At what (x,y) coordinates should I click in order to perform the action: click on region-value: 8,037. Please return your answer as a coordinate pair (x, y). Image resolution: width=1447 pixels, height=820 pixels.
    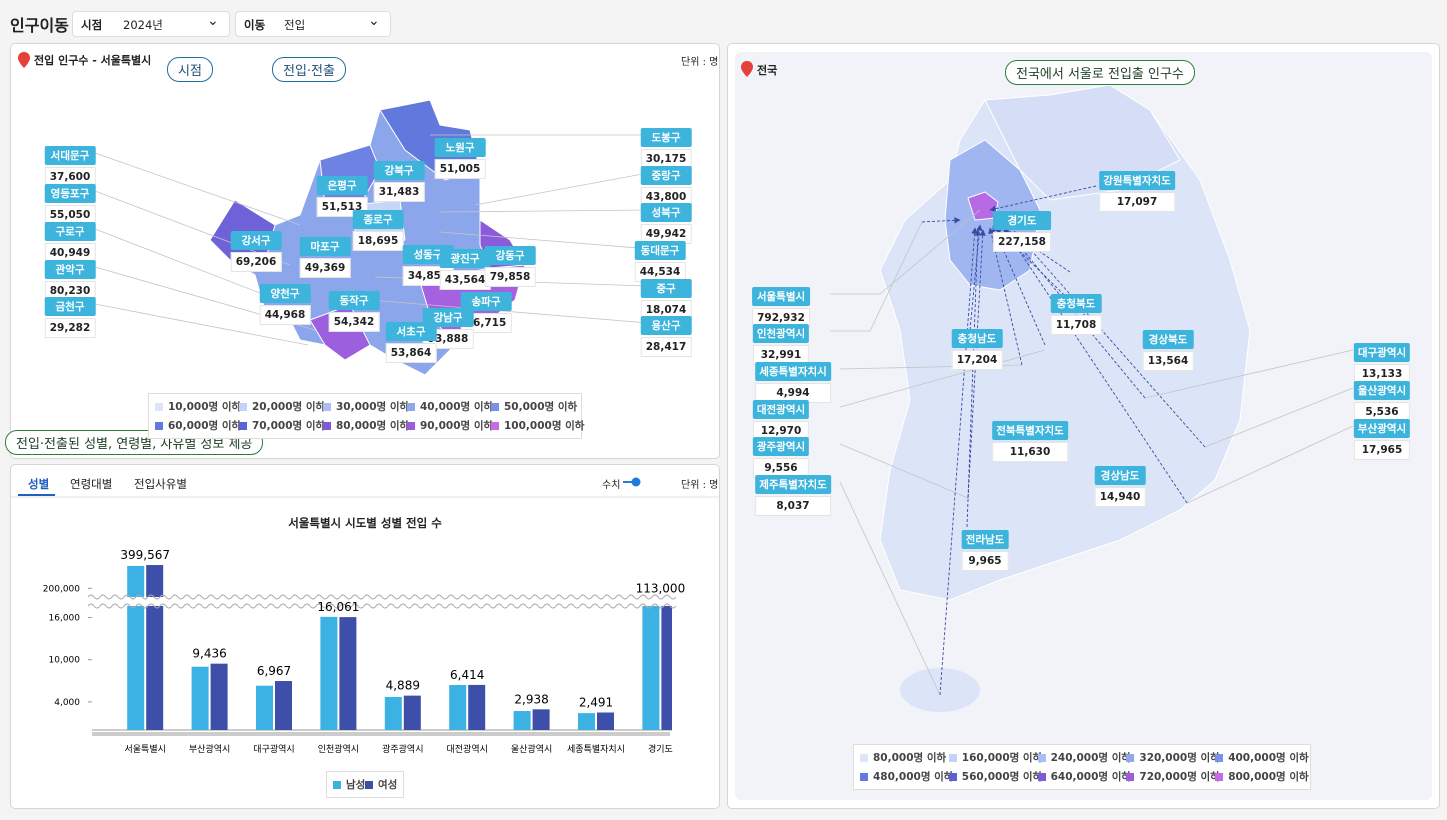
    Looking at the image, I should click on (793, 506).